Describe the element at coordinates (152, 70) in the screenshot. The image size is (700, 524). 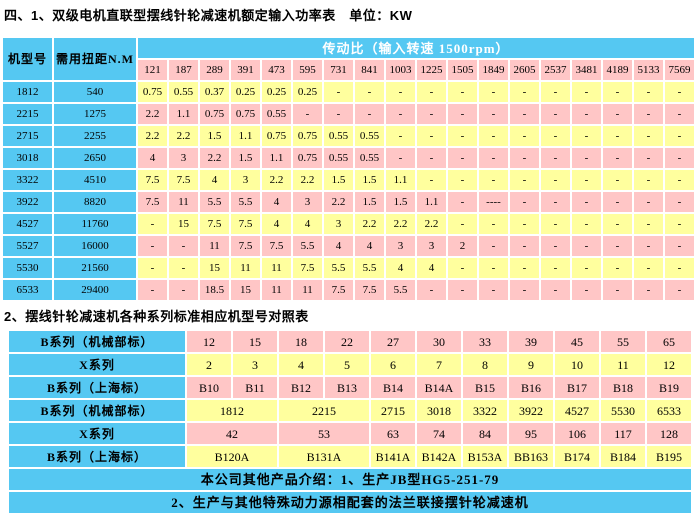
I see `ratio-header-cell: 121` at that location.